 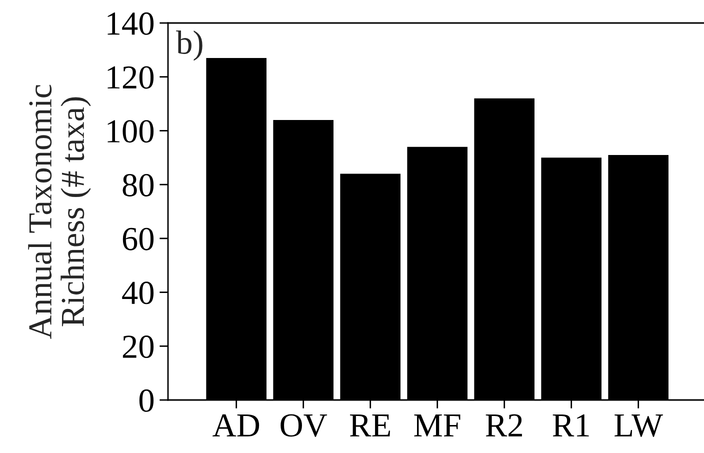 What do you see at coordinates (131, 131) in the screenshot?
I see `y-tick-label: 100` at bounding box center [131, 131].